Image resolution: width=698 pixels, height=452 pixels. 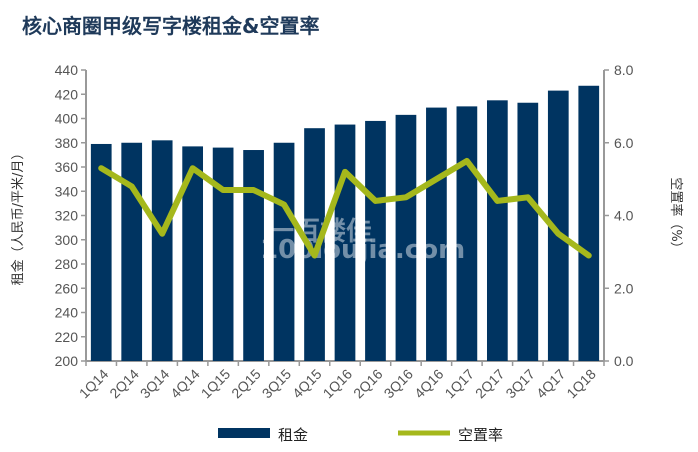 I want to click on right-tick-label: 0.0, so click(x=624, y=361).